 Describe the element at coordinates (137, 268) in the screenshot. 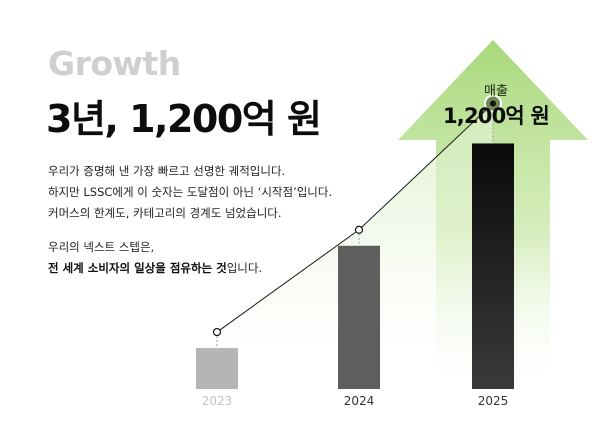

I see `next-step-emphasis: 전 세계 소비자의 일상을 점유하는 것` at that location.